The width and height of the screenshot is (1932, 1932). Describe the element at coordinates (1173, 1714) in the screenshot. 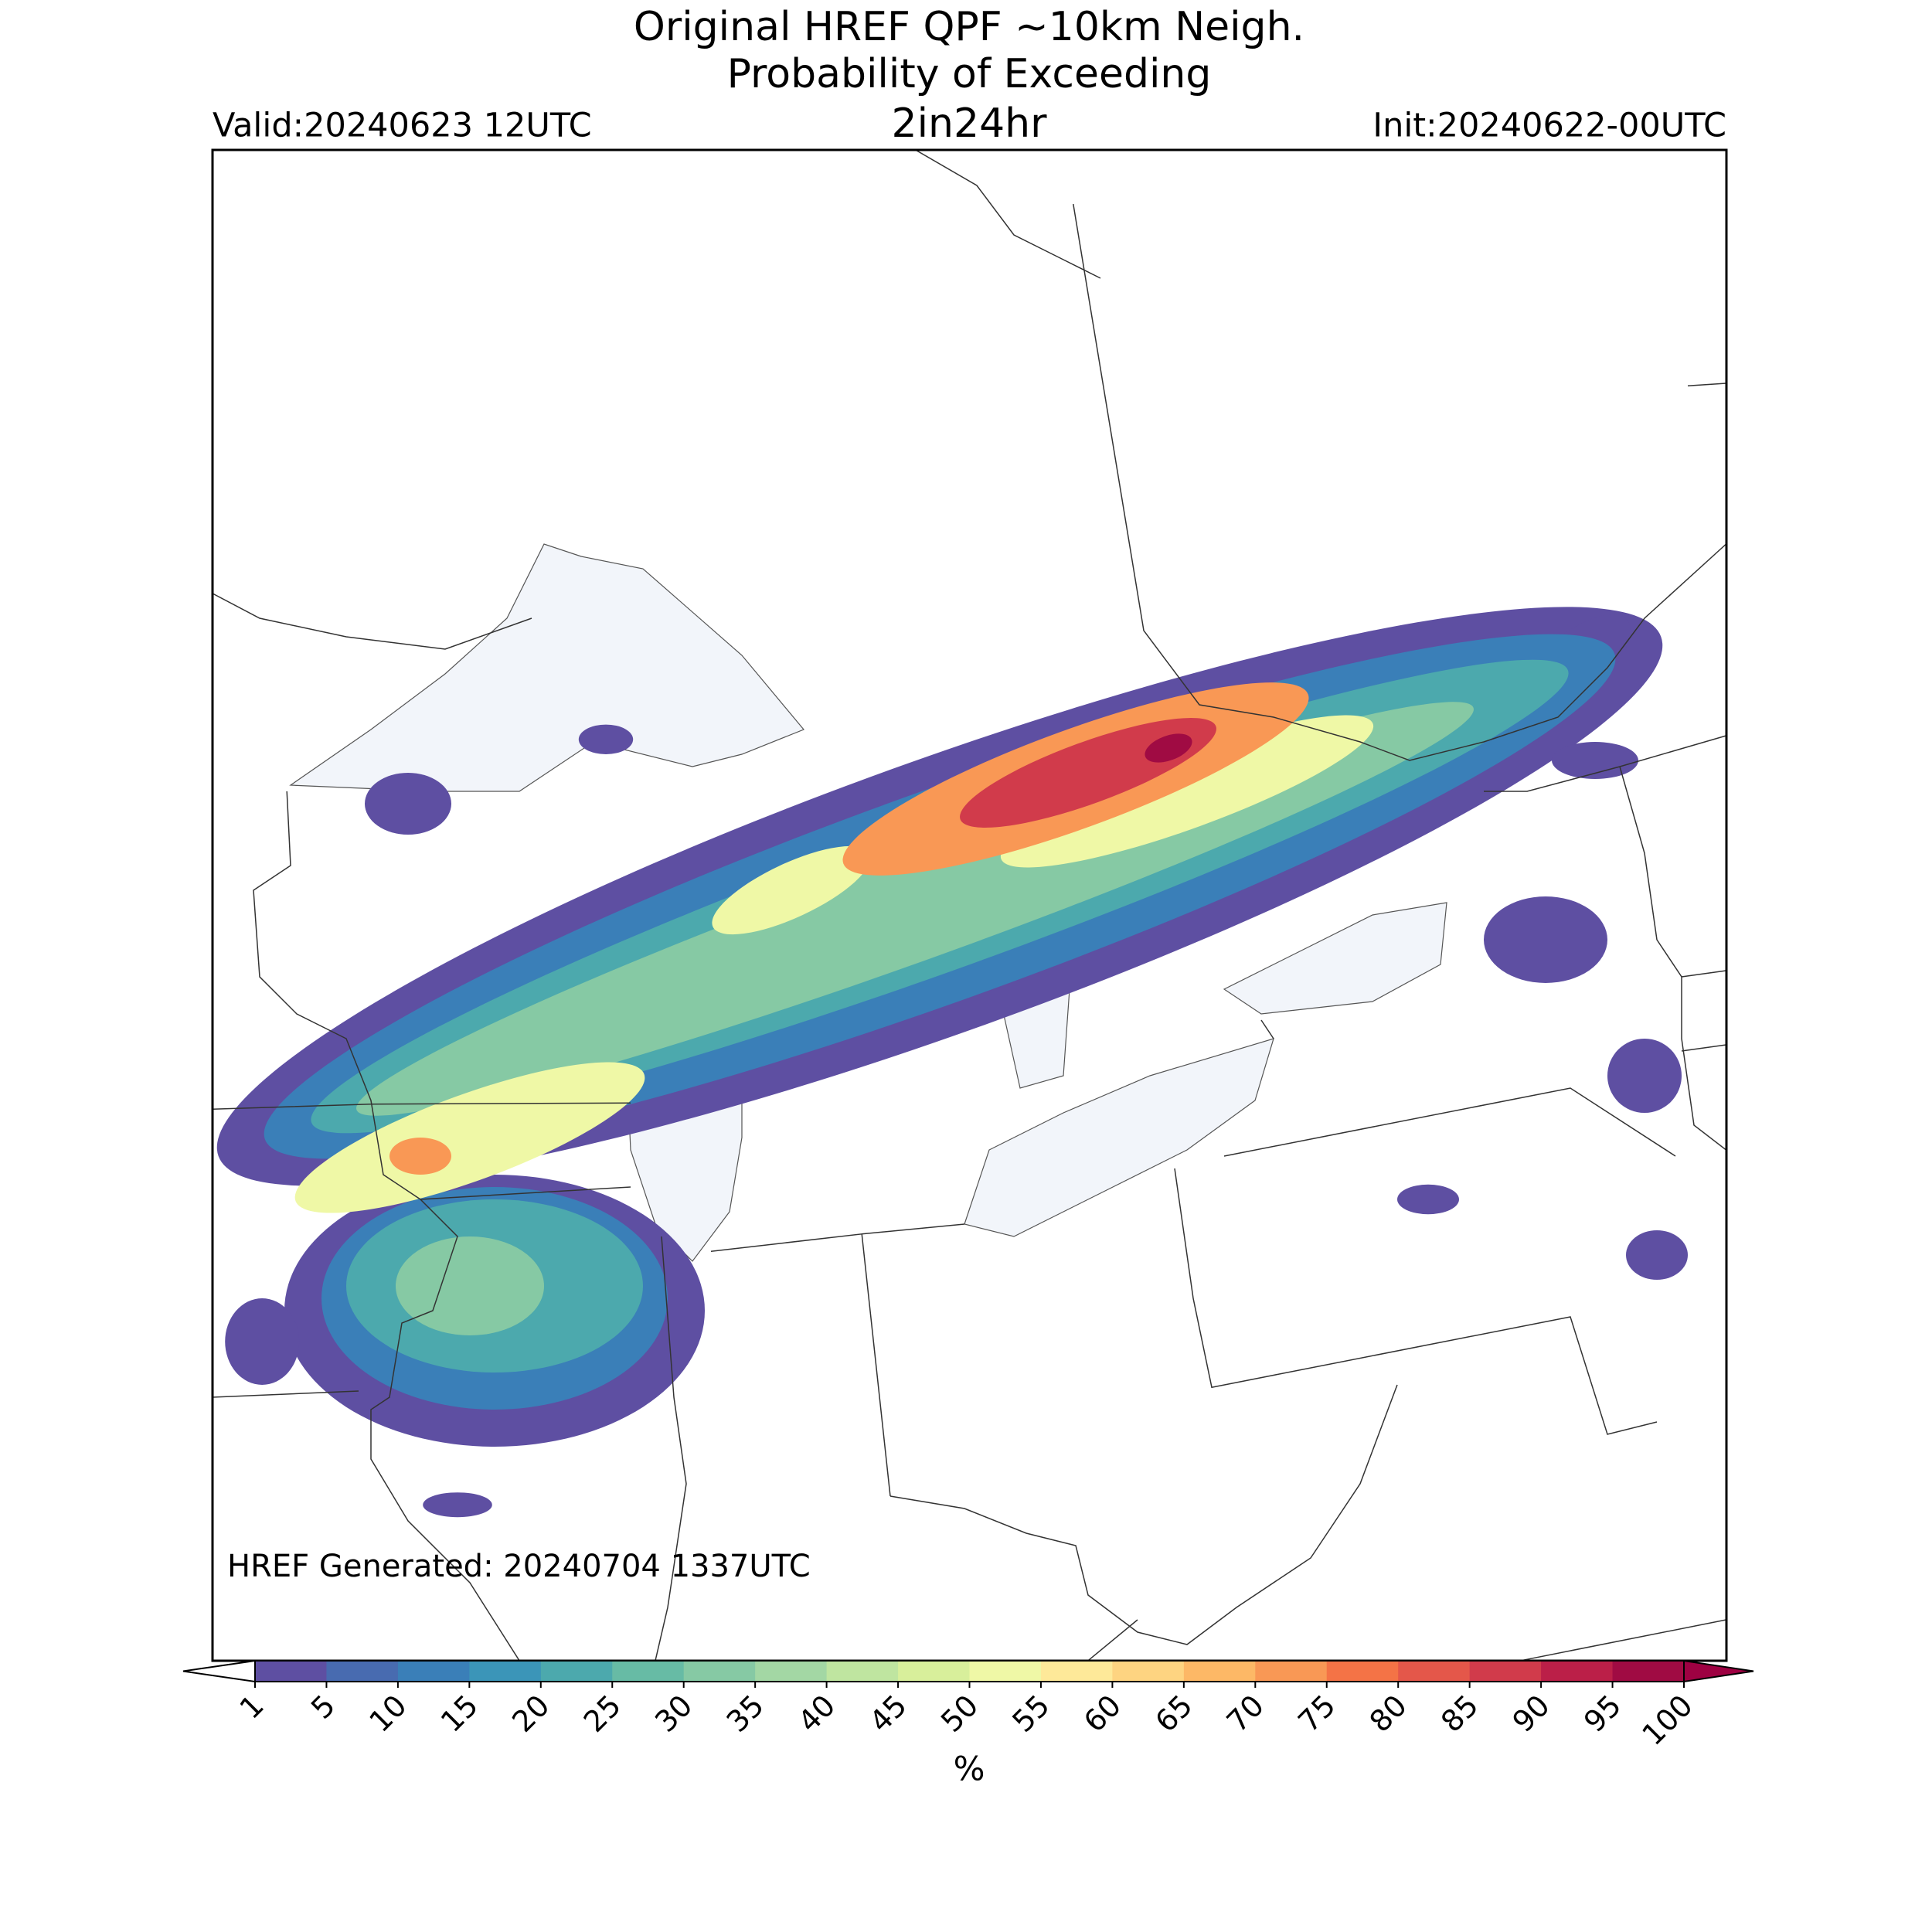

I see `colorbar-tick-label: 65` at that location.